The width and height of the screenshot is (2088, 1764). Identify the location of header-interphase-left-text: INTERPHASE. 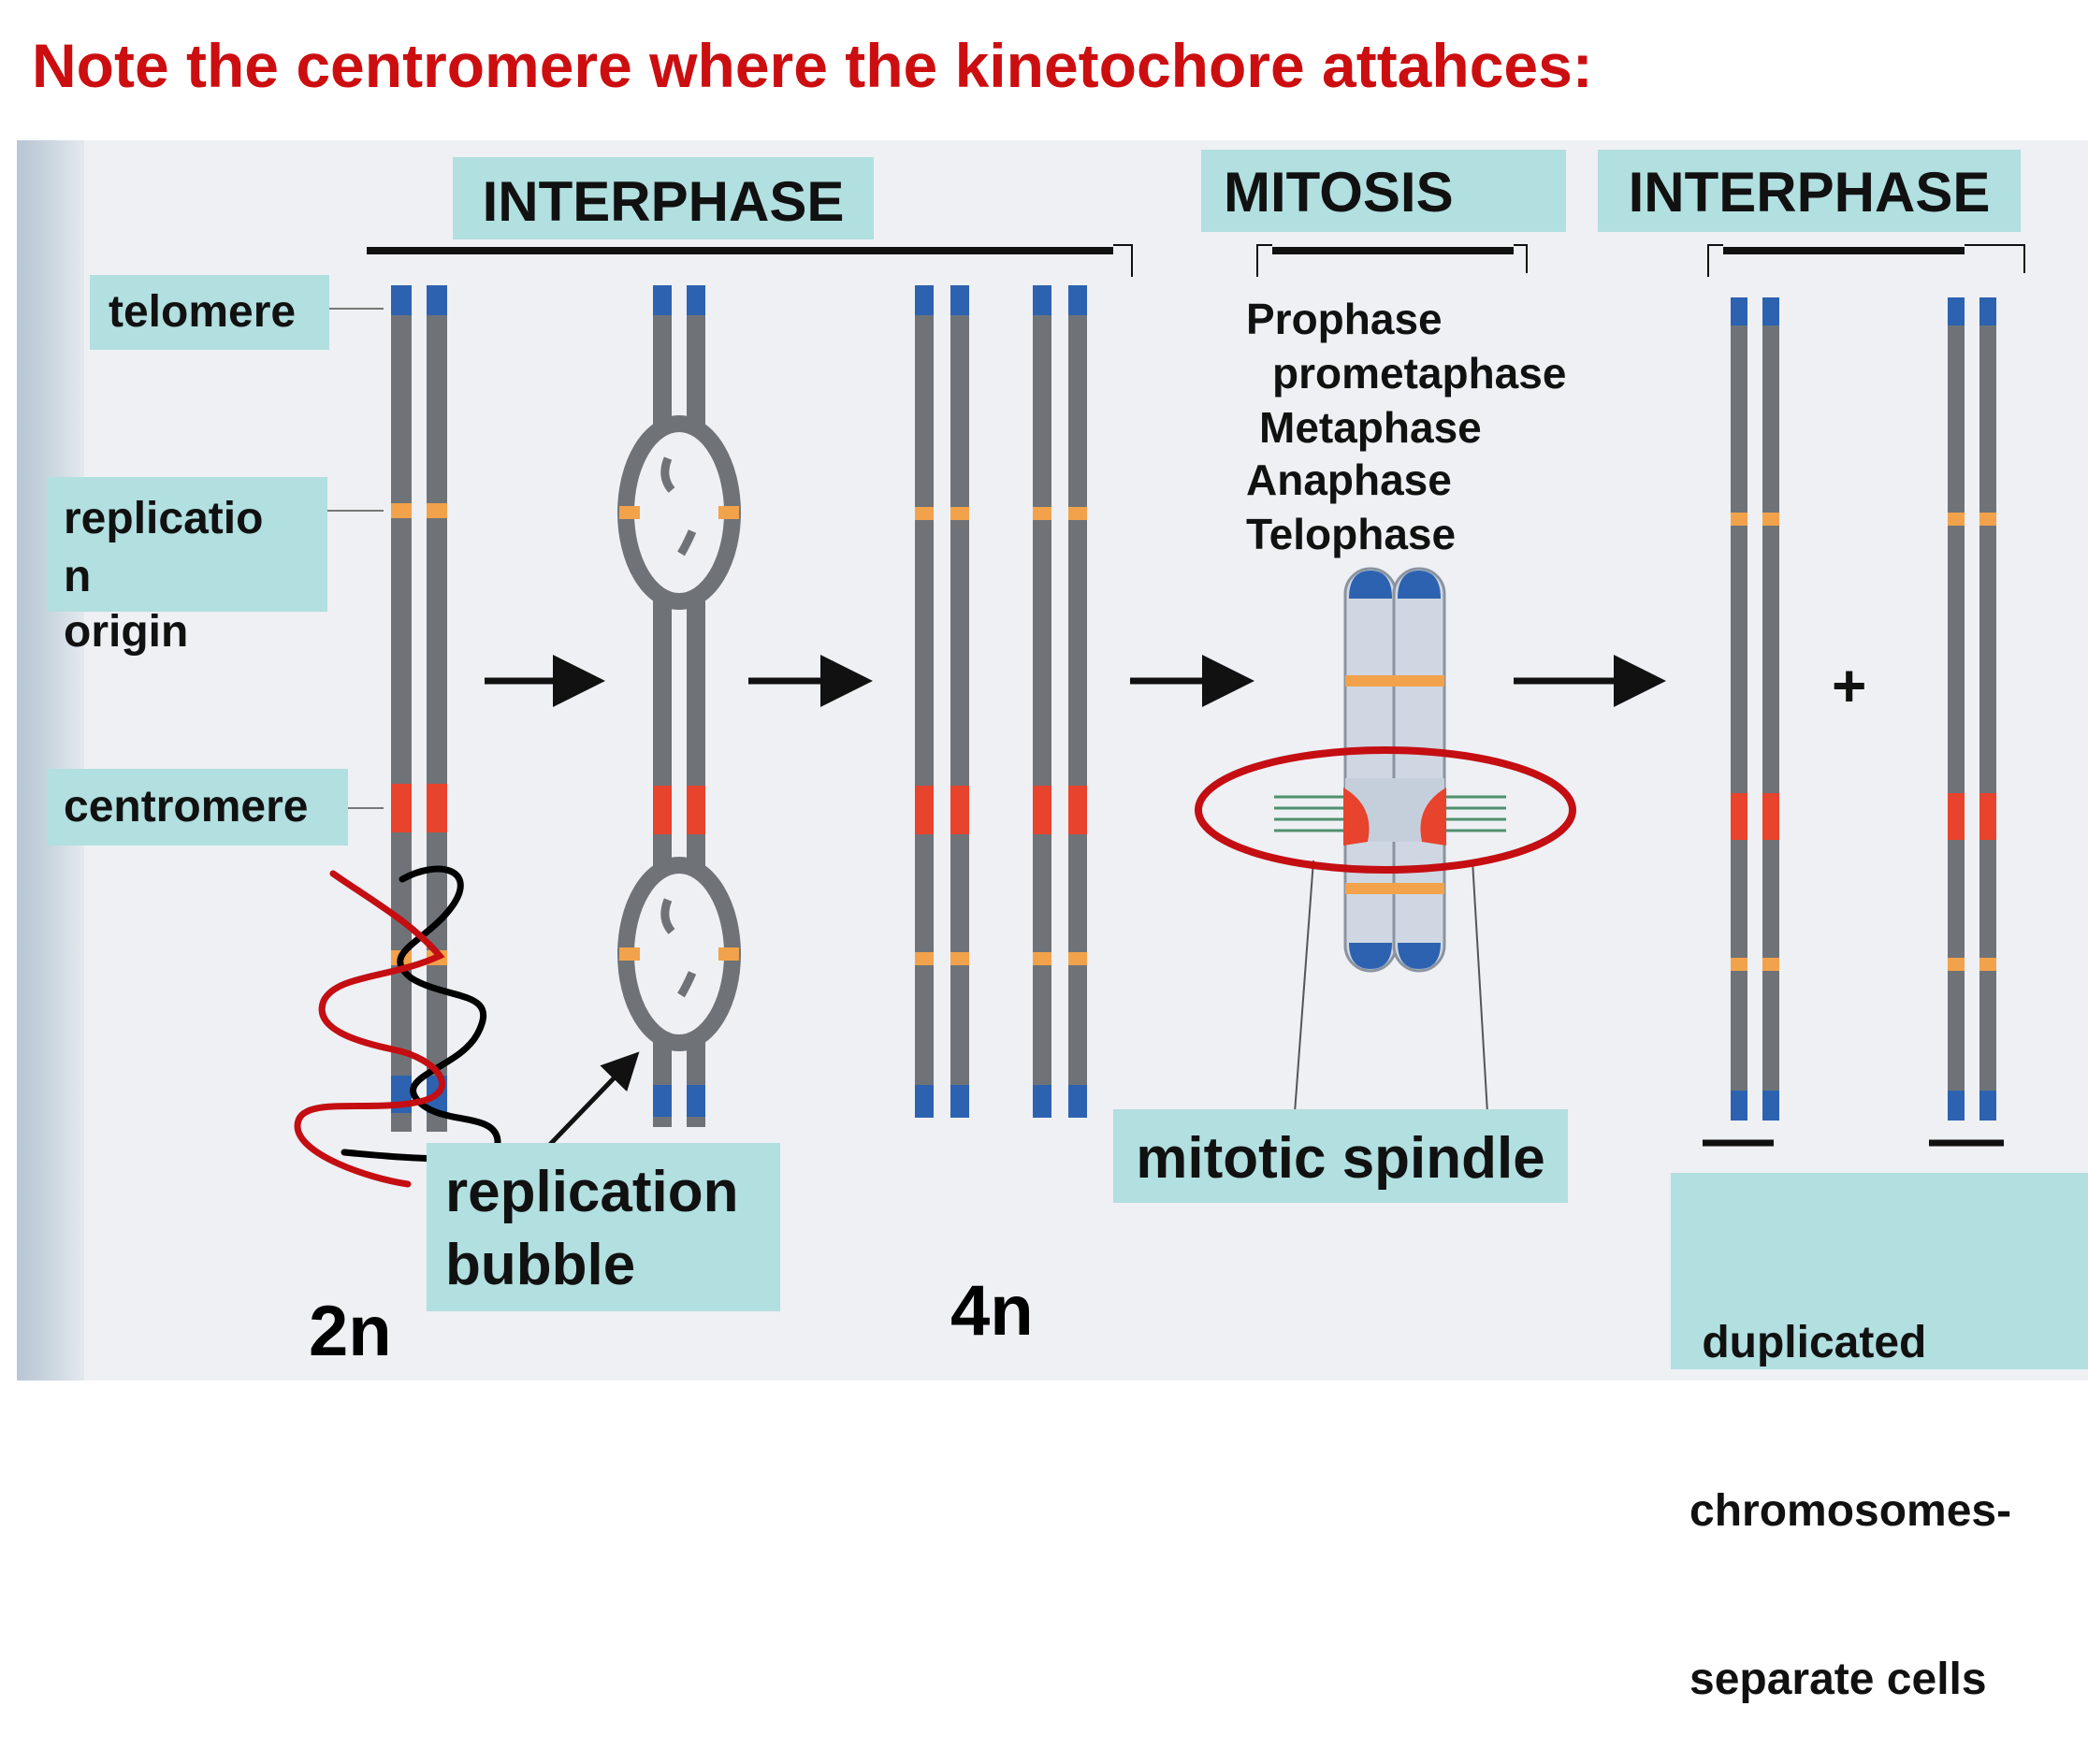
(663, 201).